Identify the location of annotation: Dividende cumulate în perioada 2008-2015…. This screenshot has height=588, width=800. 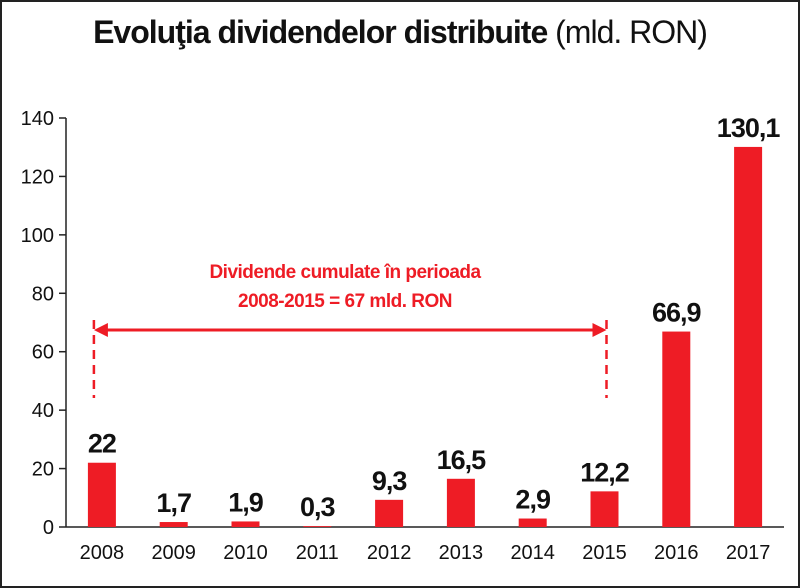
(350, 330).